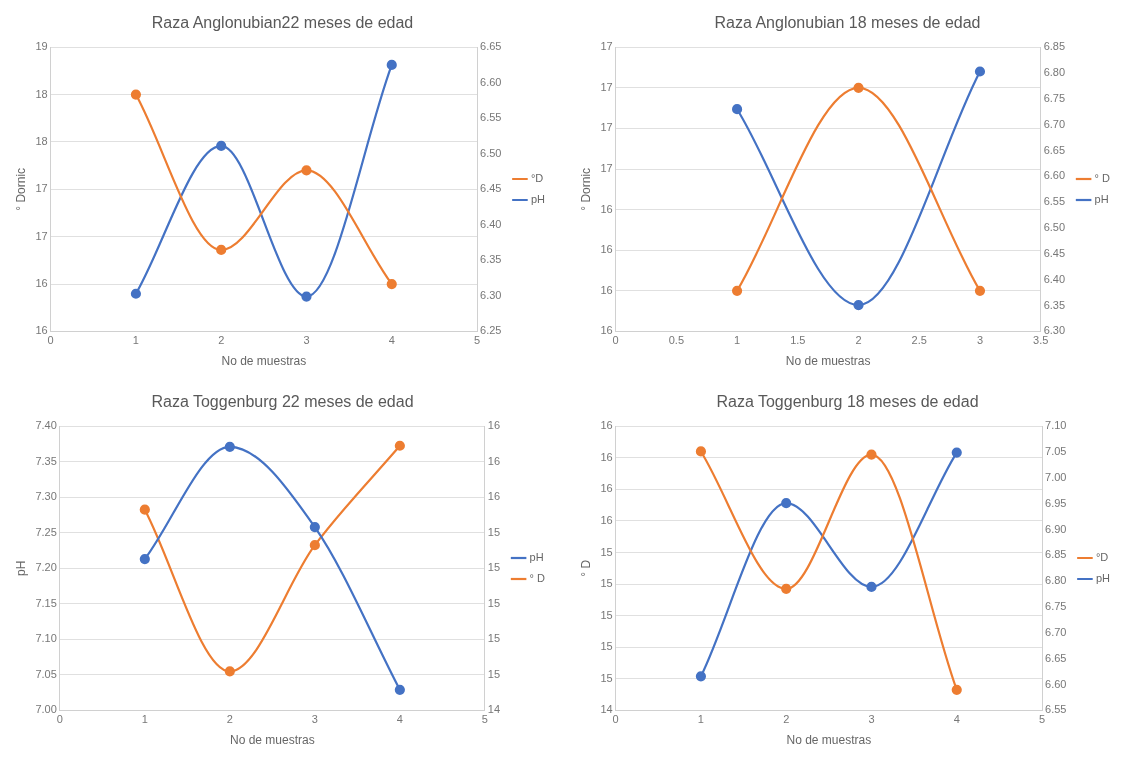 Image resolution: width=1130 pixels, height=758 pixels. I want to click on y-tick-label: 14, so click(606, 709).